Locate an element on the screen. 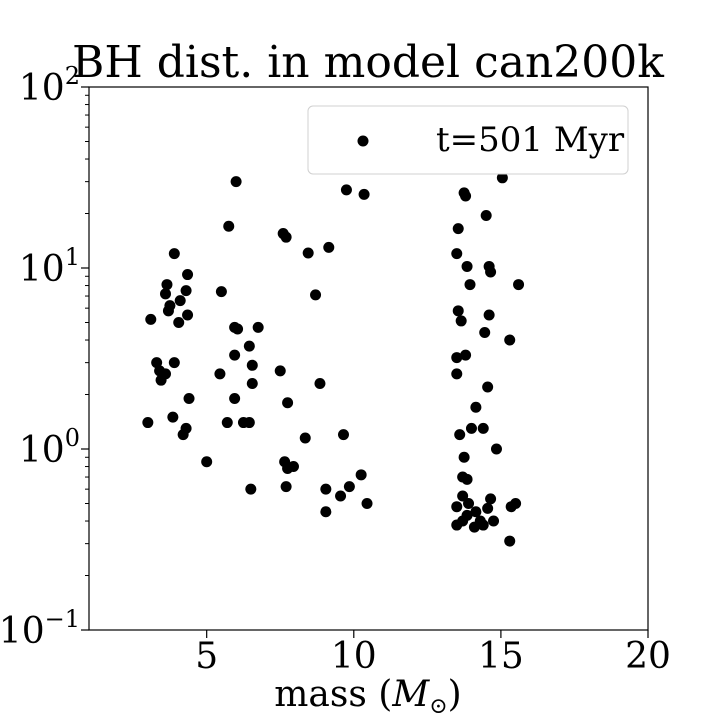  y-tick-label: 10¹ is located at coordinates (49, 266).